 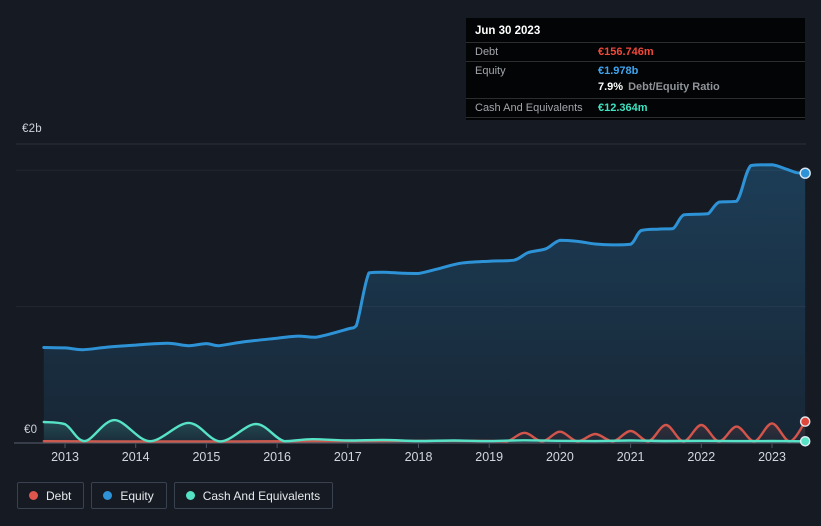 I want to click on x-axis-label-2021: 2021, so click(x=631, y=457).